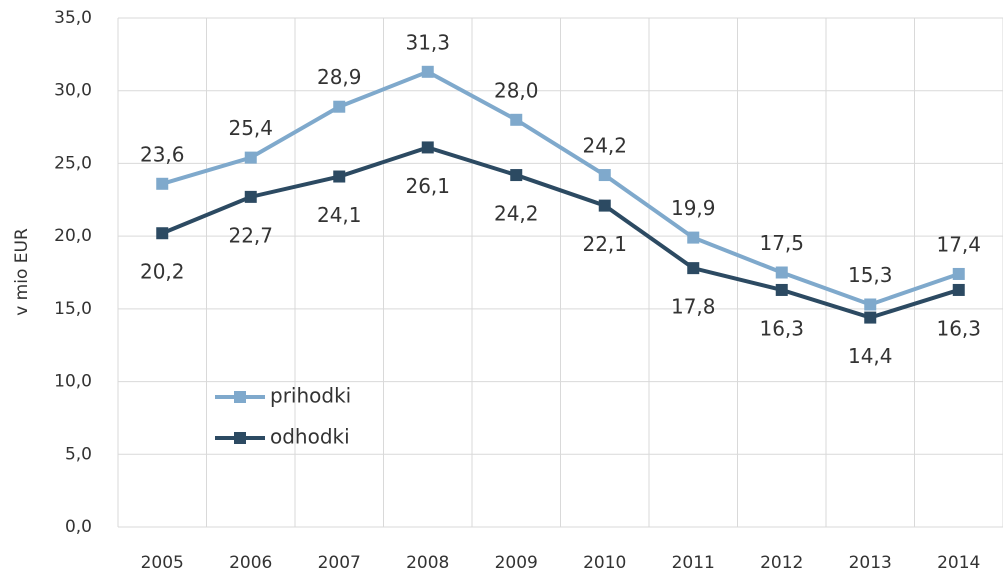 Image resolution: width=1003 pixels, height=577 pixels. What do you see at coordinates (870, 563) in the screenshot?
I see `x-tick-label: 2013` at bounding box center [870, 563].